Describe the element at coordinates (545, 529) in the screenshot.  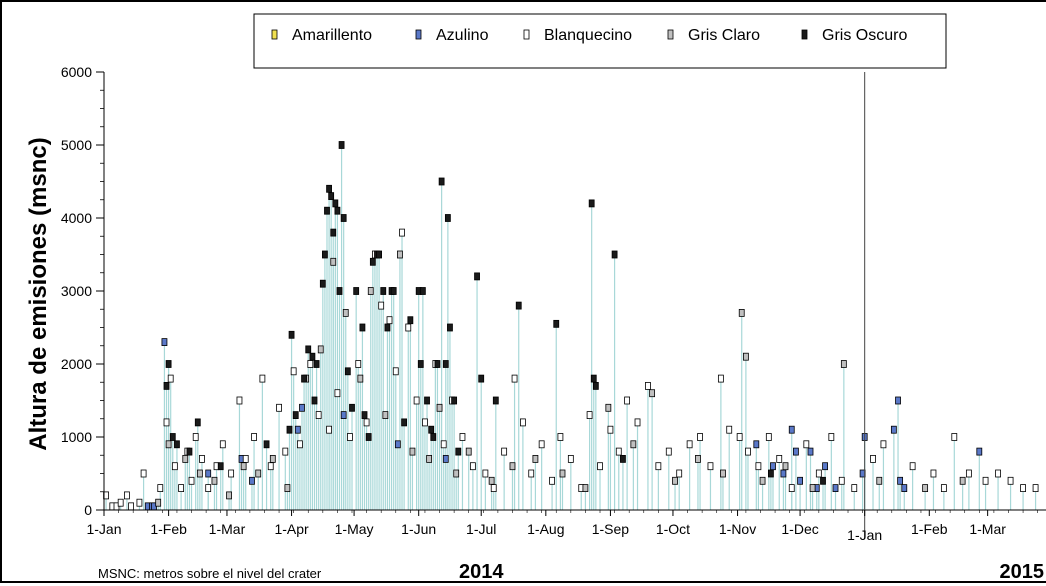
I see `x-tick-label: 1-Aug` at that location.